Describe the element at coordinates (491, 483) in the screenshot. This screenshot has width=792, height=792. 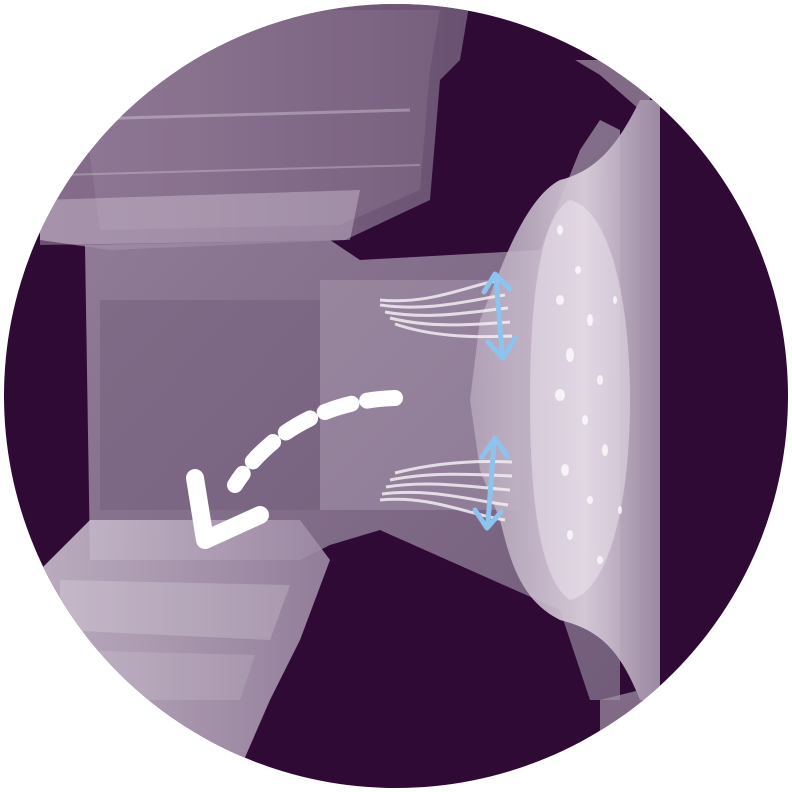
I see `double-arrow-icon-bottom` at that location.